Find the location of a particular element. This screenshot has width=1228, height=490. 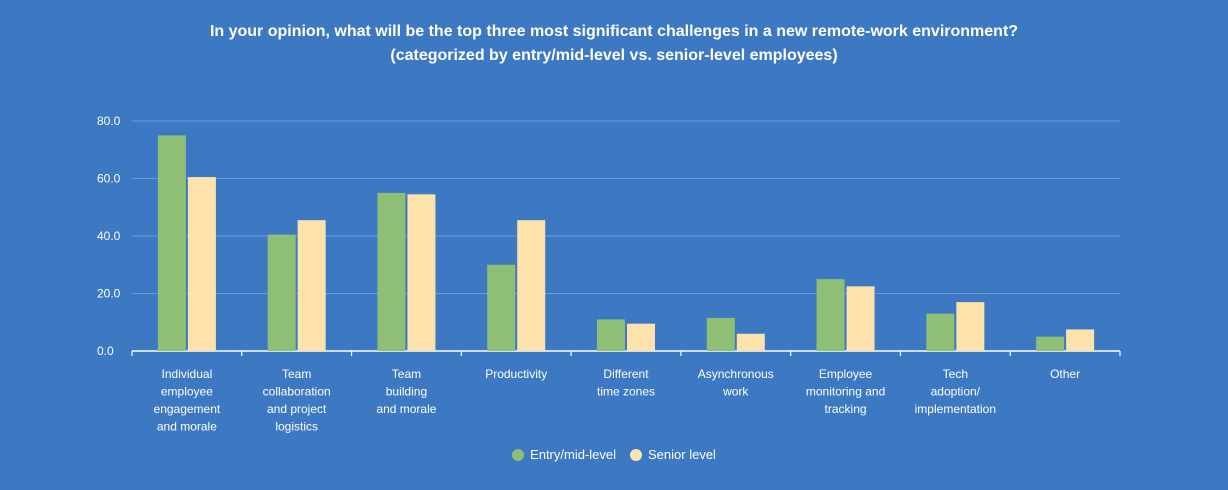

y-tick-label: 60.0 is located at coordinates (109, 179).